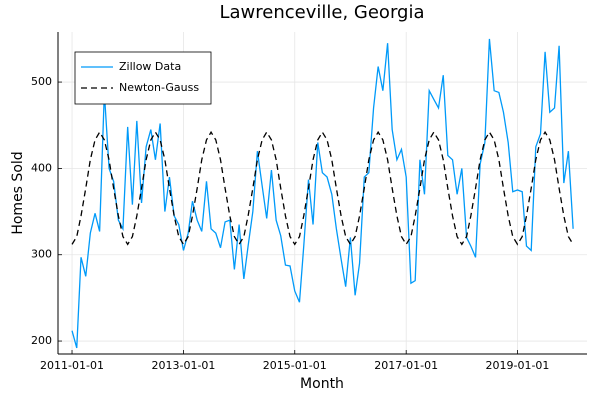  I want to click on x-tick-label: 2019-01-01, so click(518, 365).